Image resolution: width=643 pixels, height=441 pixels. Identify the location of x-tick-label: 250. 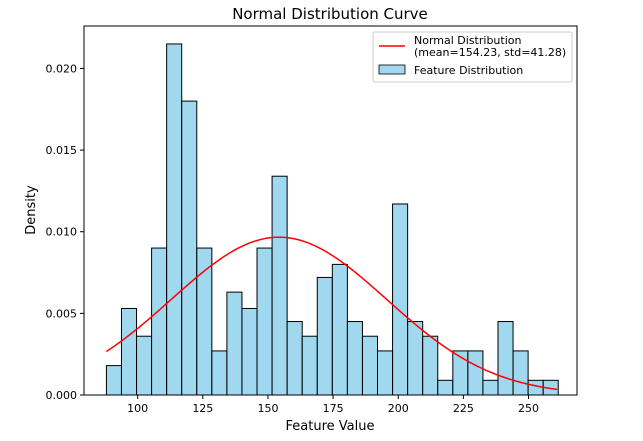
(528, 408).